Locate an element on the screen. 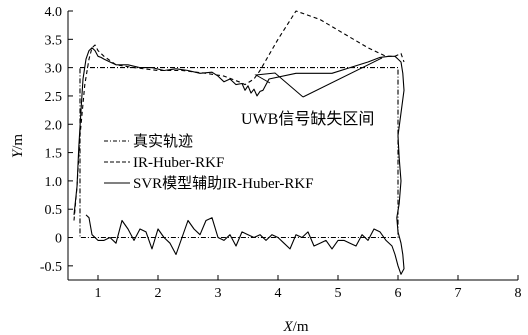 The height and width of the screenshot is (335, 528). x-tick-label-1: 2 is located at coordinates (158, 293).